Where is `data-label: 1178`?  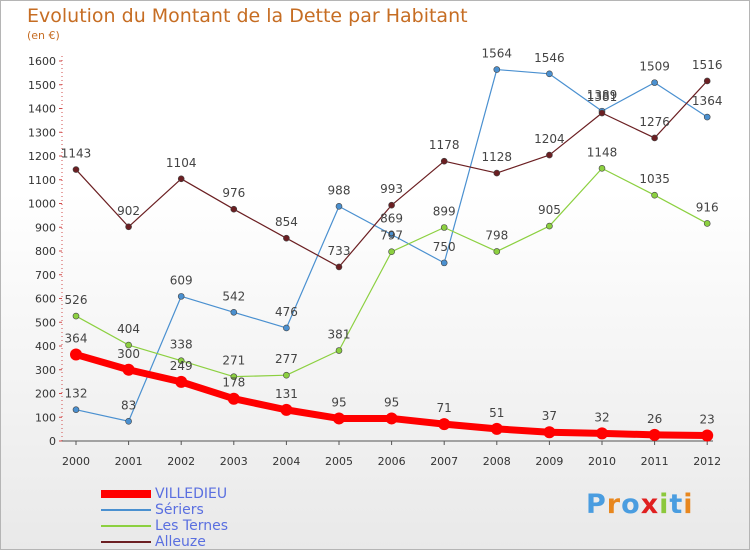 data-label: 1178 is located at coordinates (444, 145).